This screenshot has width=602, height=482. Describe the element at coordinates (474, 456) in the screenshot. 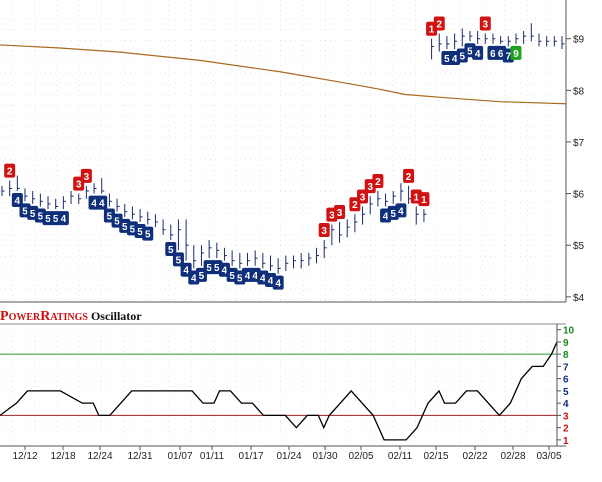

I see `date-tick-label: 02/22` at that location.